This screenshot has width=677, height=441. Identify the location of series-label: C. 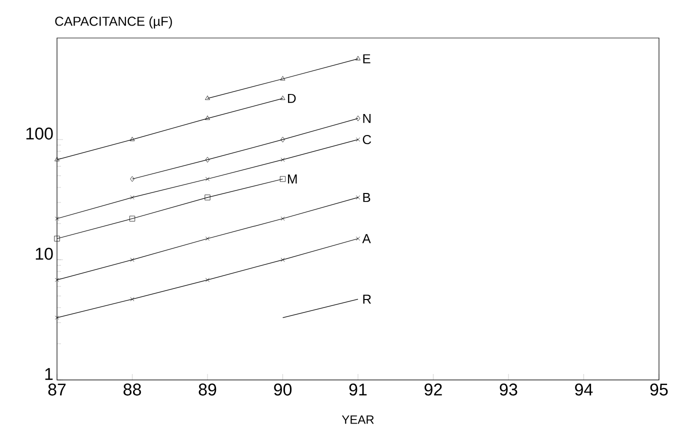
(367, 139).